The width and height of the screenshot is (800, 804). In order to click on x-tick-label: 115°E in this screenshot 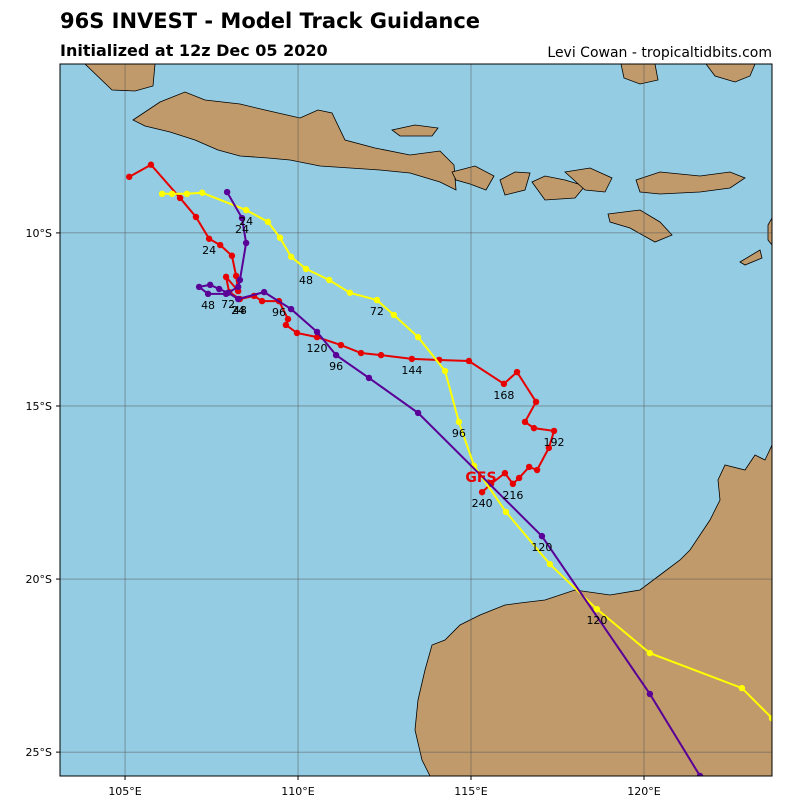, I will do `click(470, 791)`.